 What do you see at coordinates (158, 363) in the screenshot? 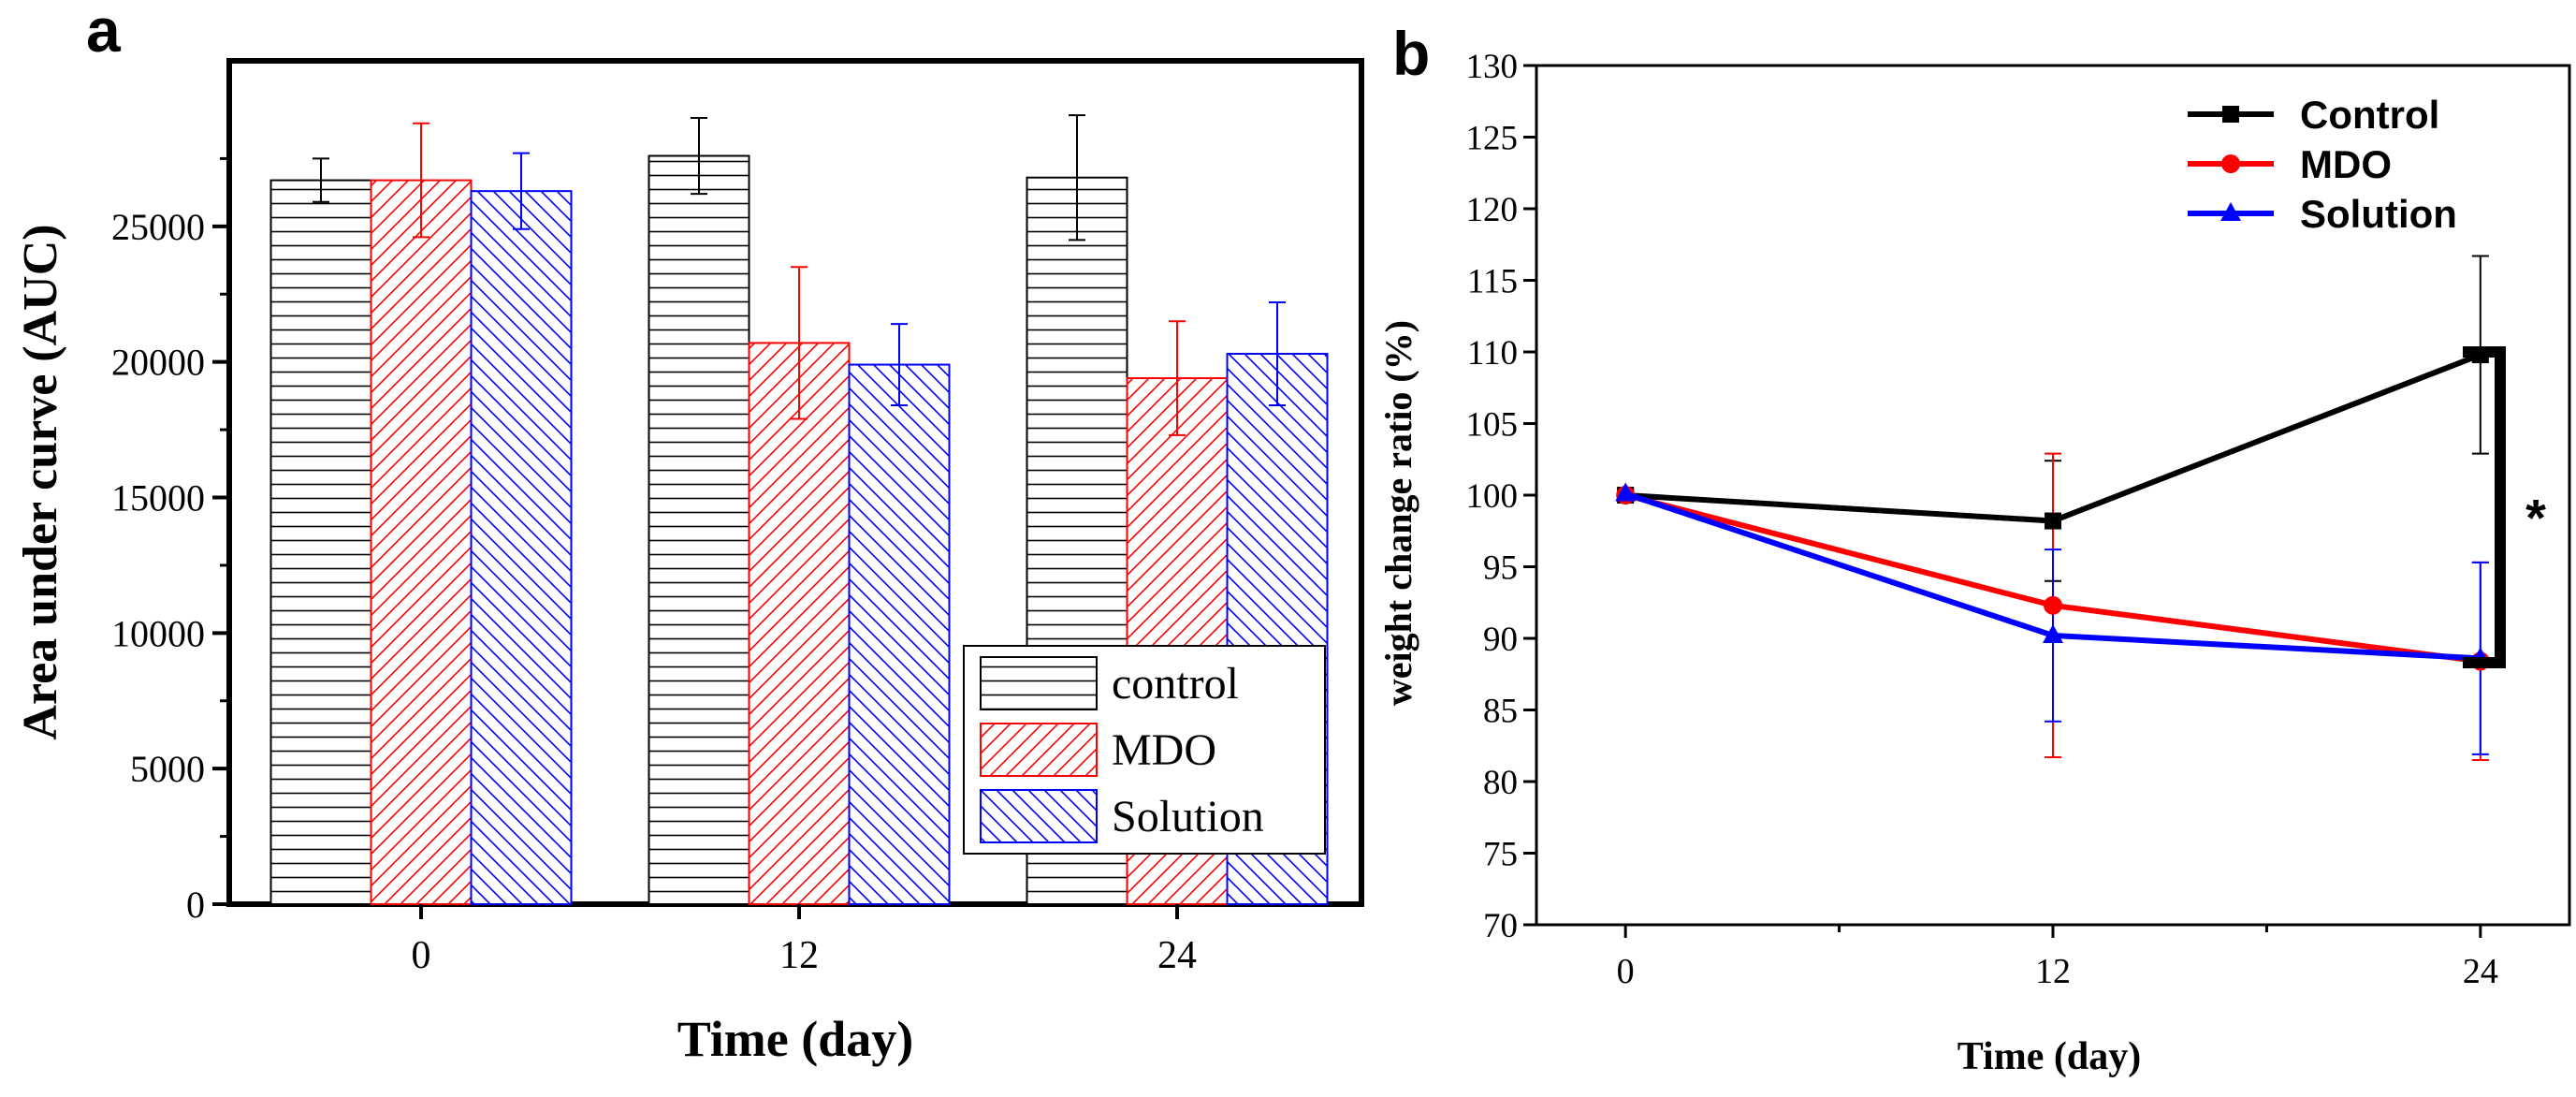
I see `y-tick-label-a: 20000` at bounding box center [158, 363].